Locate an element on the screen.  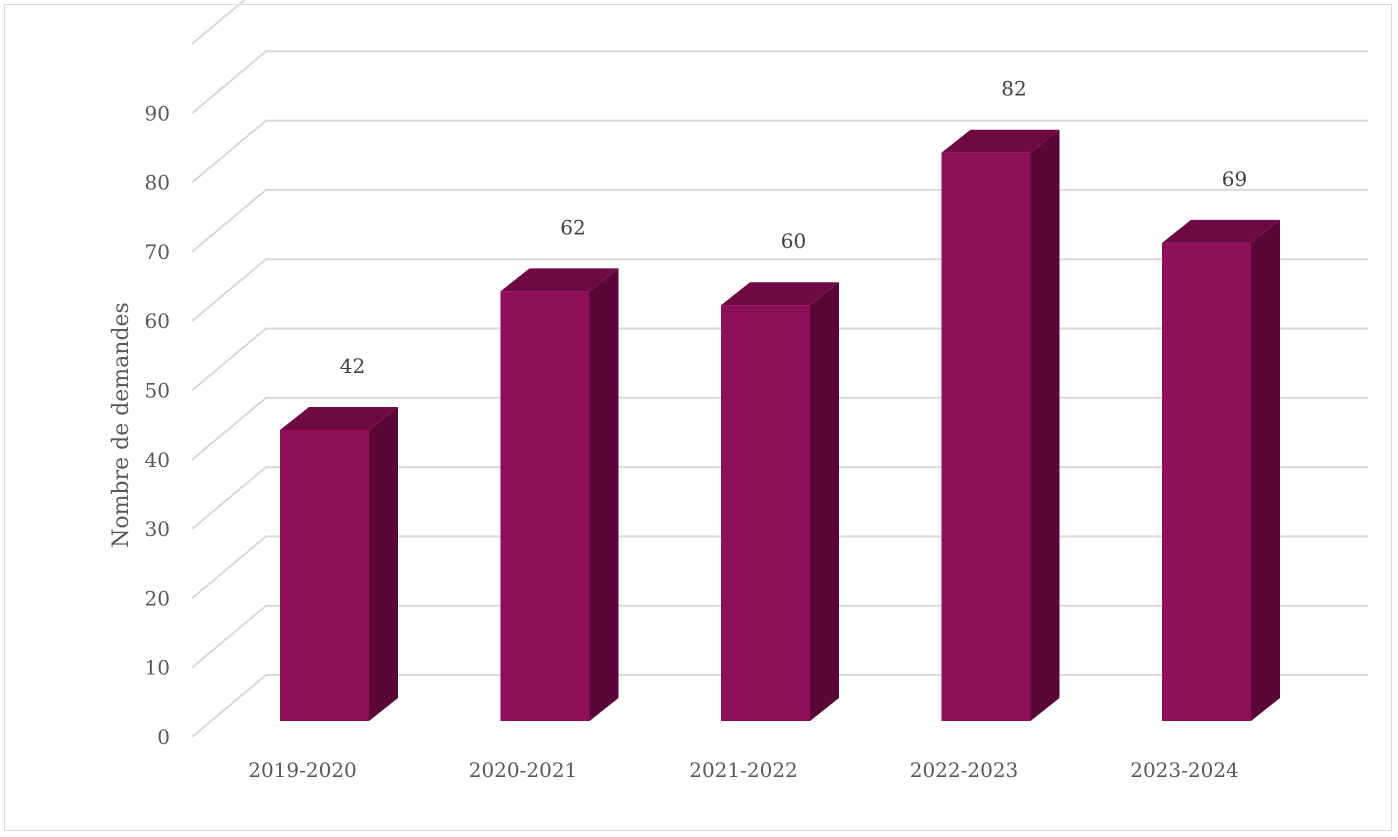
data-label-2021-2022: 60 is located at coordinates (793, 241).